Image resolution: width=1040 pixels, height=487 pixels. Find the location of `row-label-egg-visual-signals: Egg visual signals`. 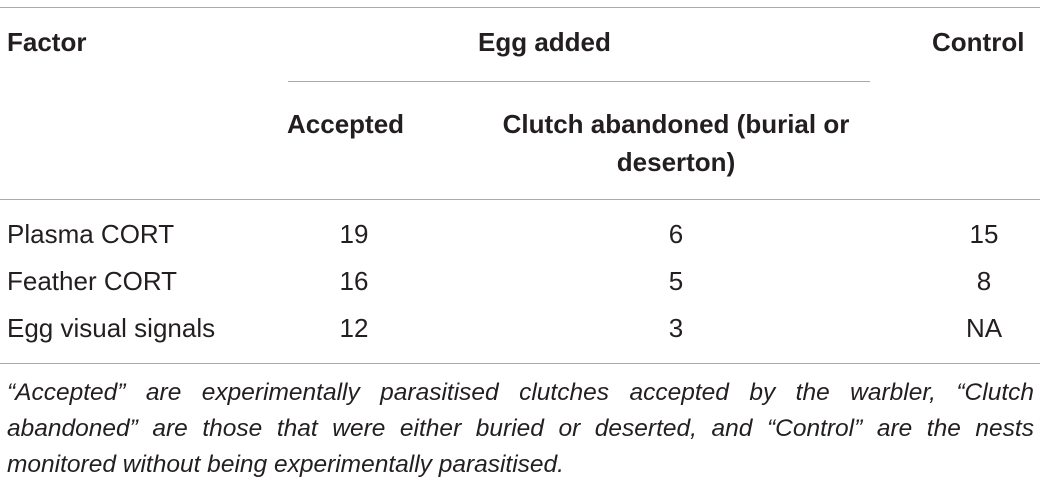

row-label-egg-visual-signals: Egg visual signals is located at coordinates (111, 328).